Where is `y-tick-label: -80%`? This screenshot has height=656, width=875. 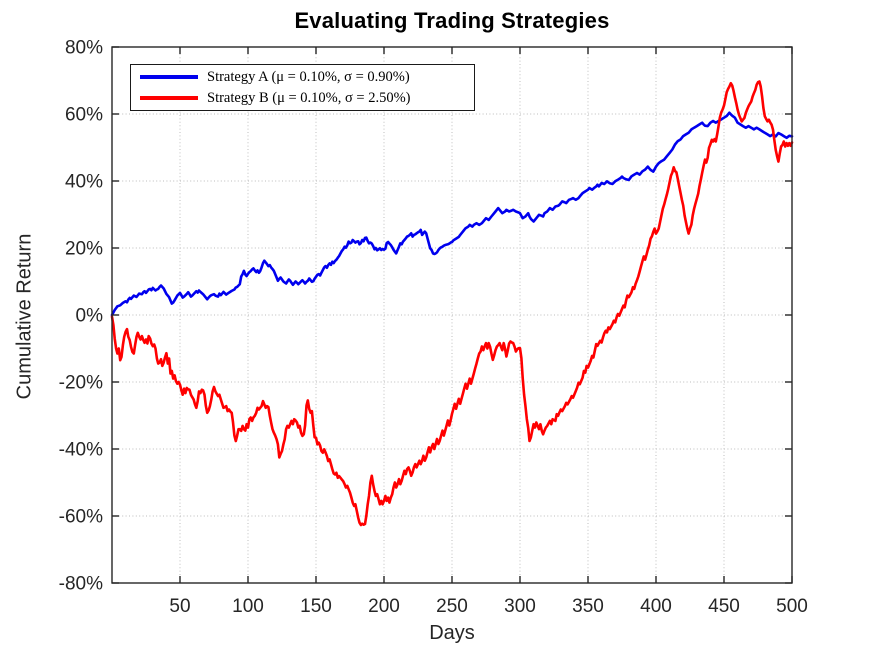 y-tick-label: -80% is located at coordinates (81, 584).